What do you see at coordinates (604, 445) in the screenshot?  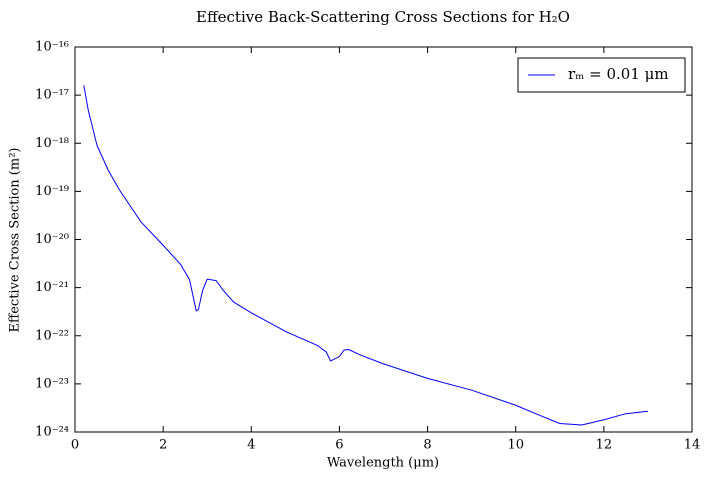 I see `x-tick-label: 12` at bounding box center [604, 445].